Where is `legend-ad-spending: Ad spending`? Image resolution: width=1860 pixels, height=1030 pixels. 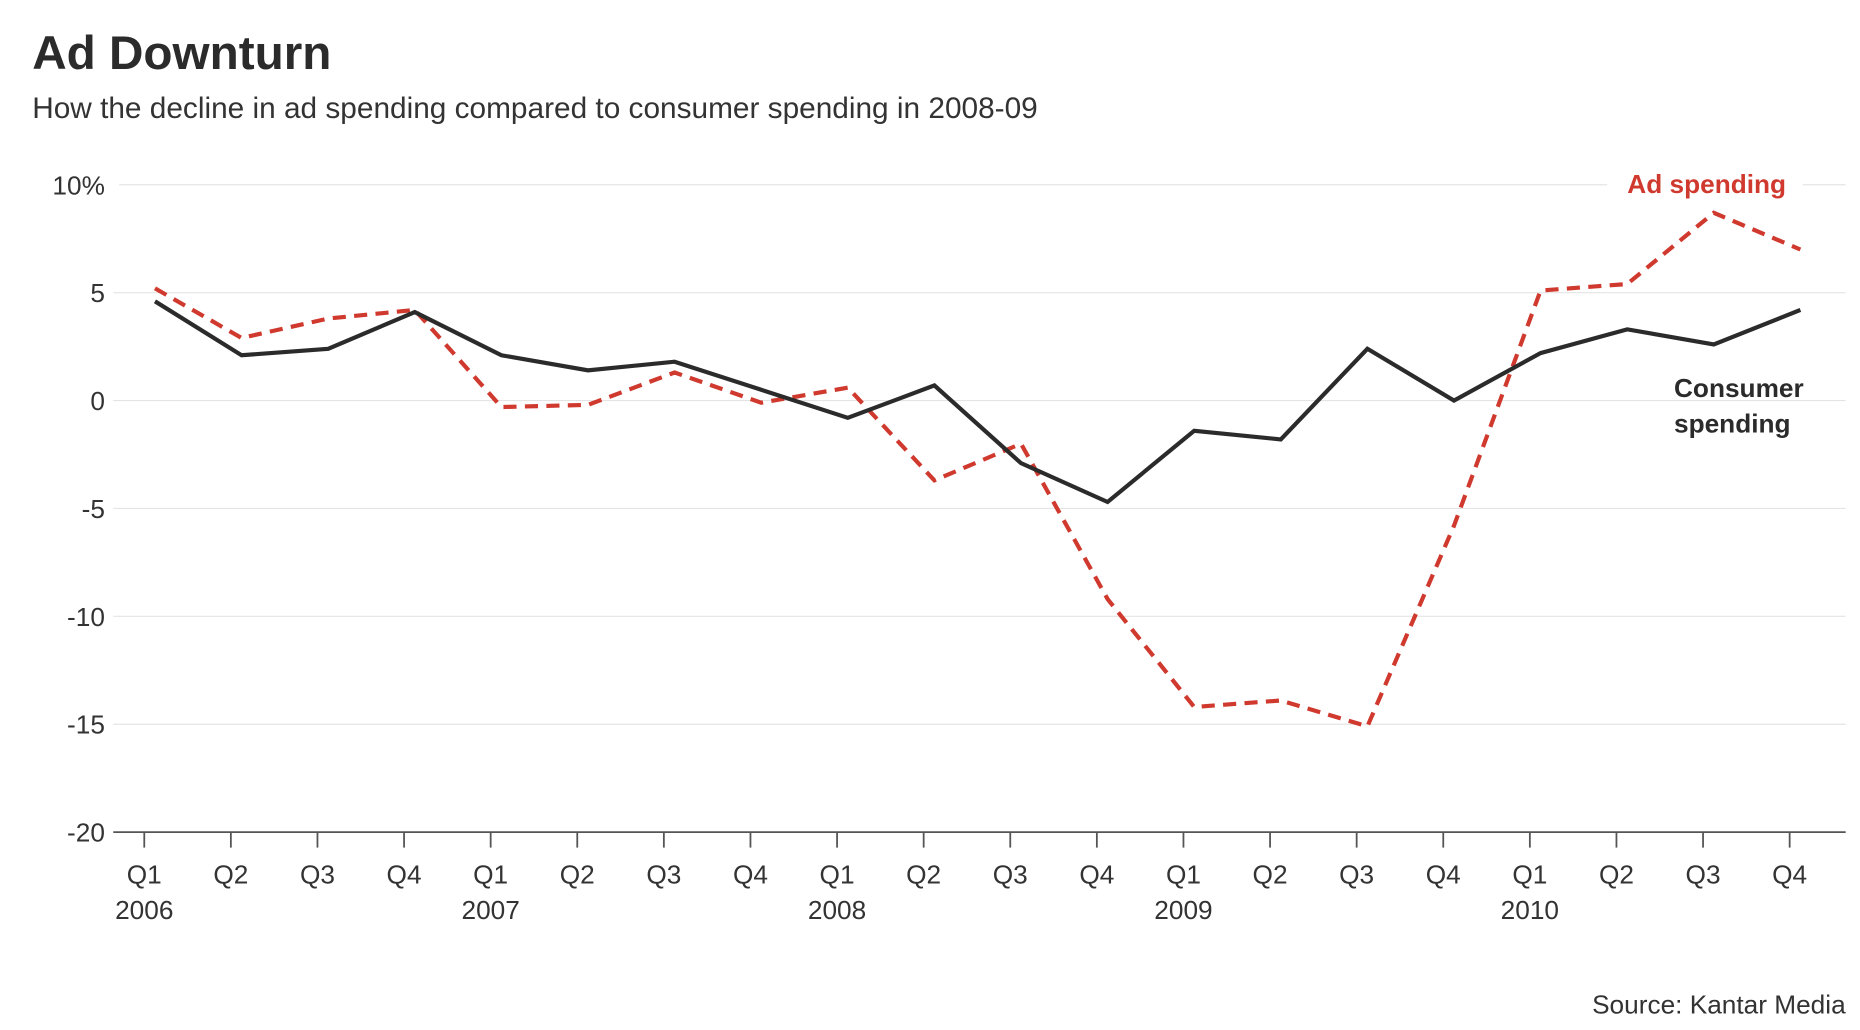
legend-ad-spending: Ad spending is located at coordinates (1706, 184).